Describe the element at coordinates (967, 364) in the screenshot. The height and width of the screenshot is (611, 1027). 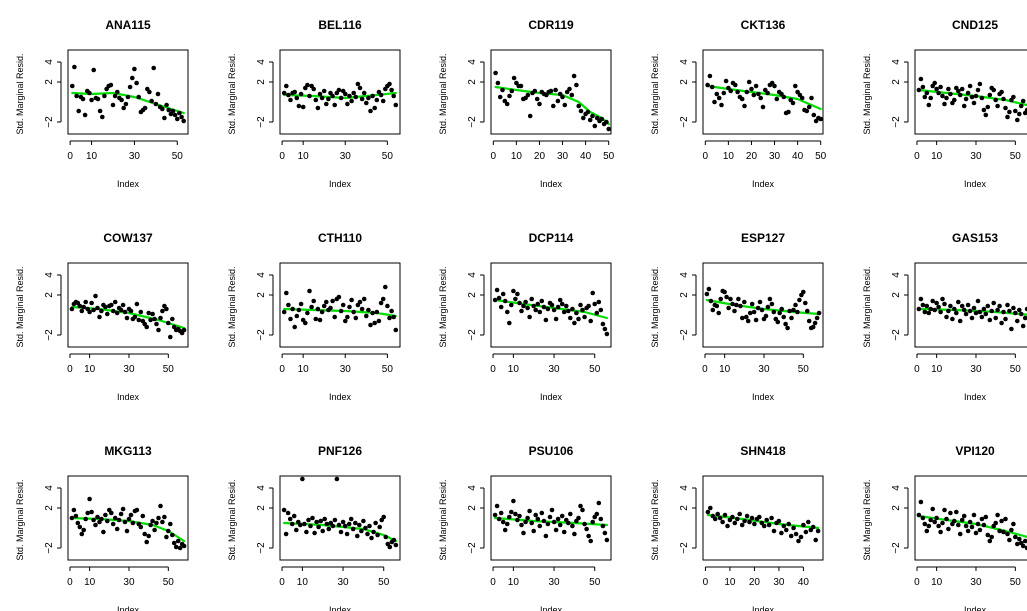
I see `x-axis: 0 10 30 50` at that location.